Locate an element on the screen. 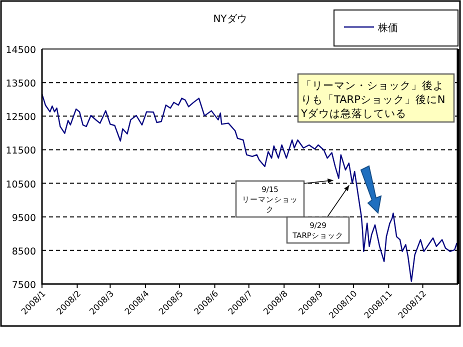 The width and height of the screenshot is (463, 347). y-tick-label: 9500 is located at coordinates (24, 218).